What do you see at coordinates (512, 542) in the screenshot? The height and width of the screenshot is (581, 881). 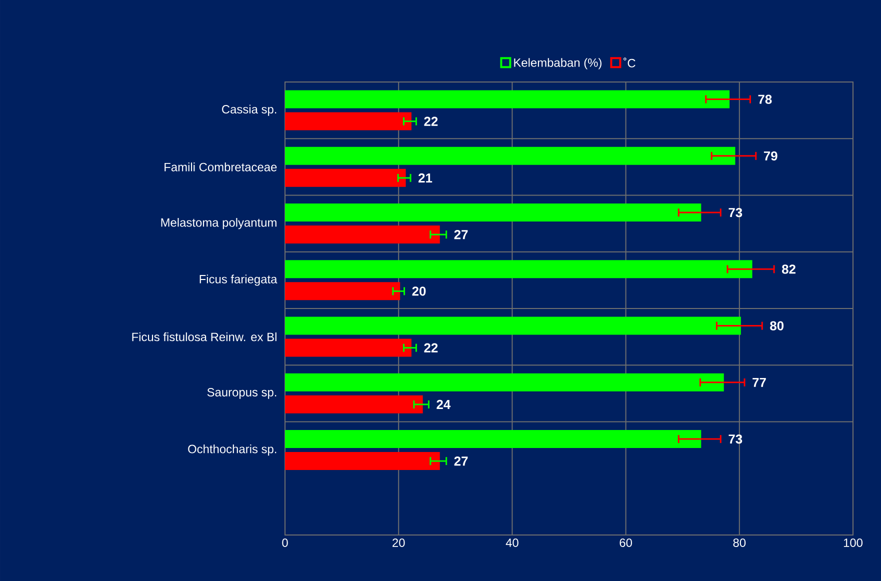 I see `x-tick-label: 40` at bounding box center [512, 542].